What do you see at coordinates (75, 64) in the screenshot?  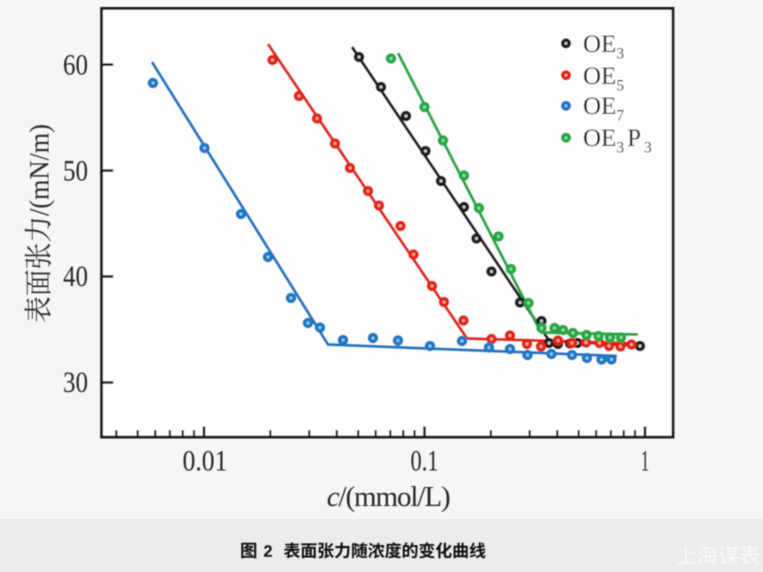 I see `svg-text: 60` at bounding box center [75, 64].